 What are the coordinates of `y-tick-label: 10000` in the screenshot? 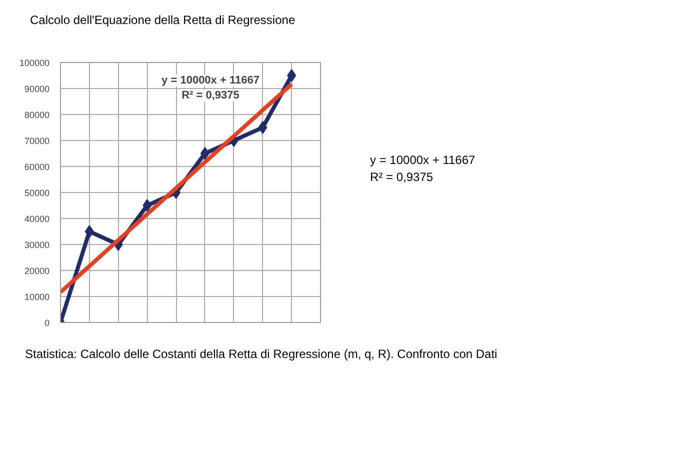 It's located at (37, 297).